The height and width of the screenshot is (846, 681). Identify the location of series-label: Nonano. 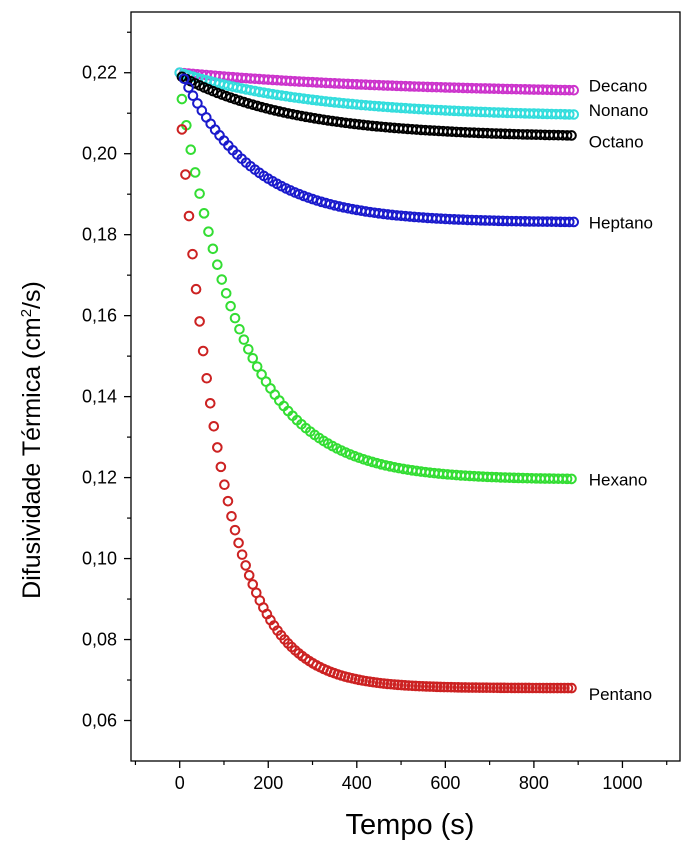
(619, 110).